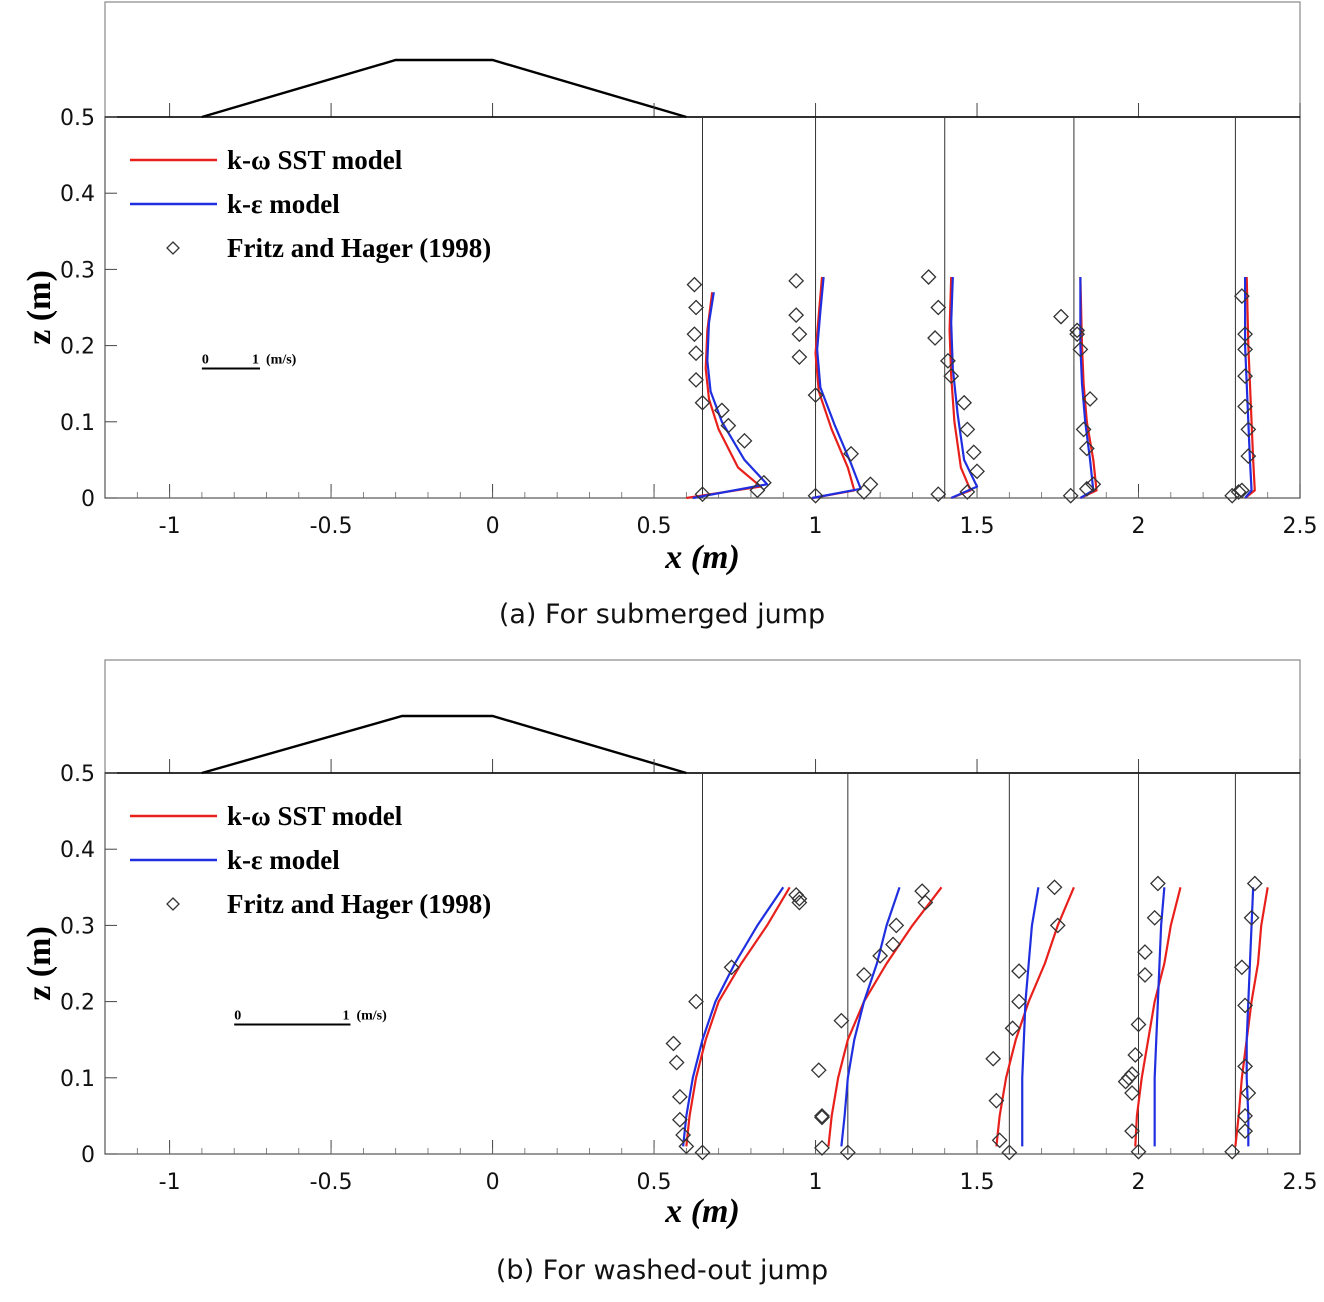  What do you see at coordinates (77, 1079) in the screenshot?
I see `y-tick-label: 0.1` at bounding box center [77, 1079].